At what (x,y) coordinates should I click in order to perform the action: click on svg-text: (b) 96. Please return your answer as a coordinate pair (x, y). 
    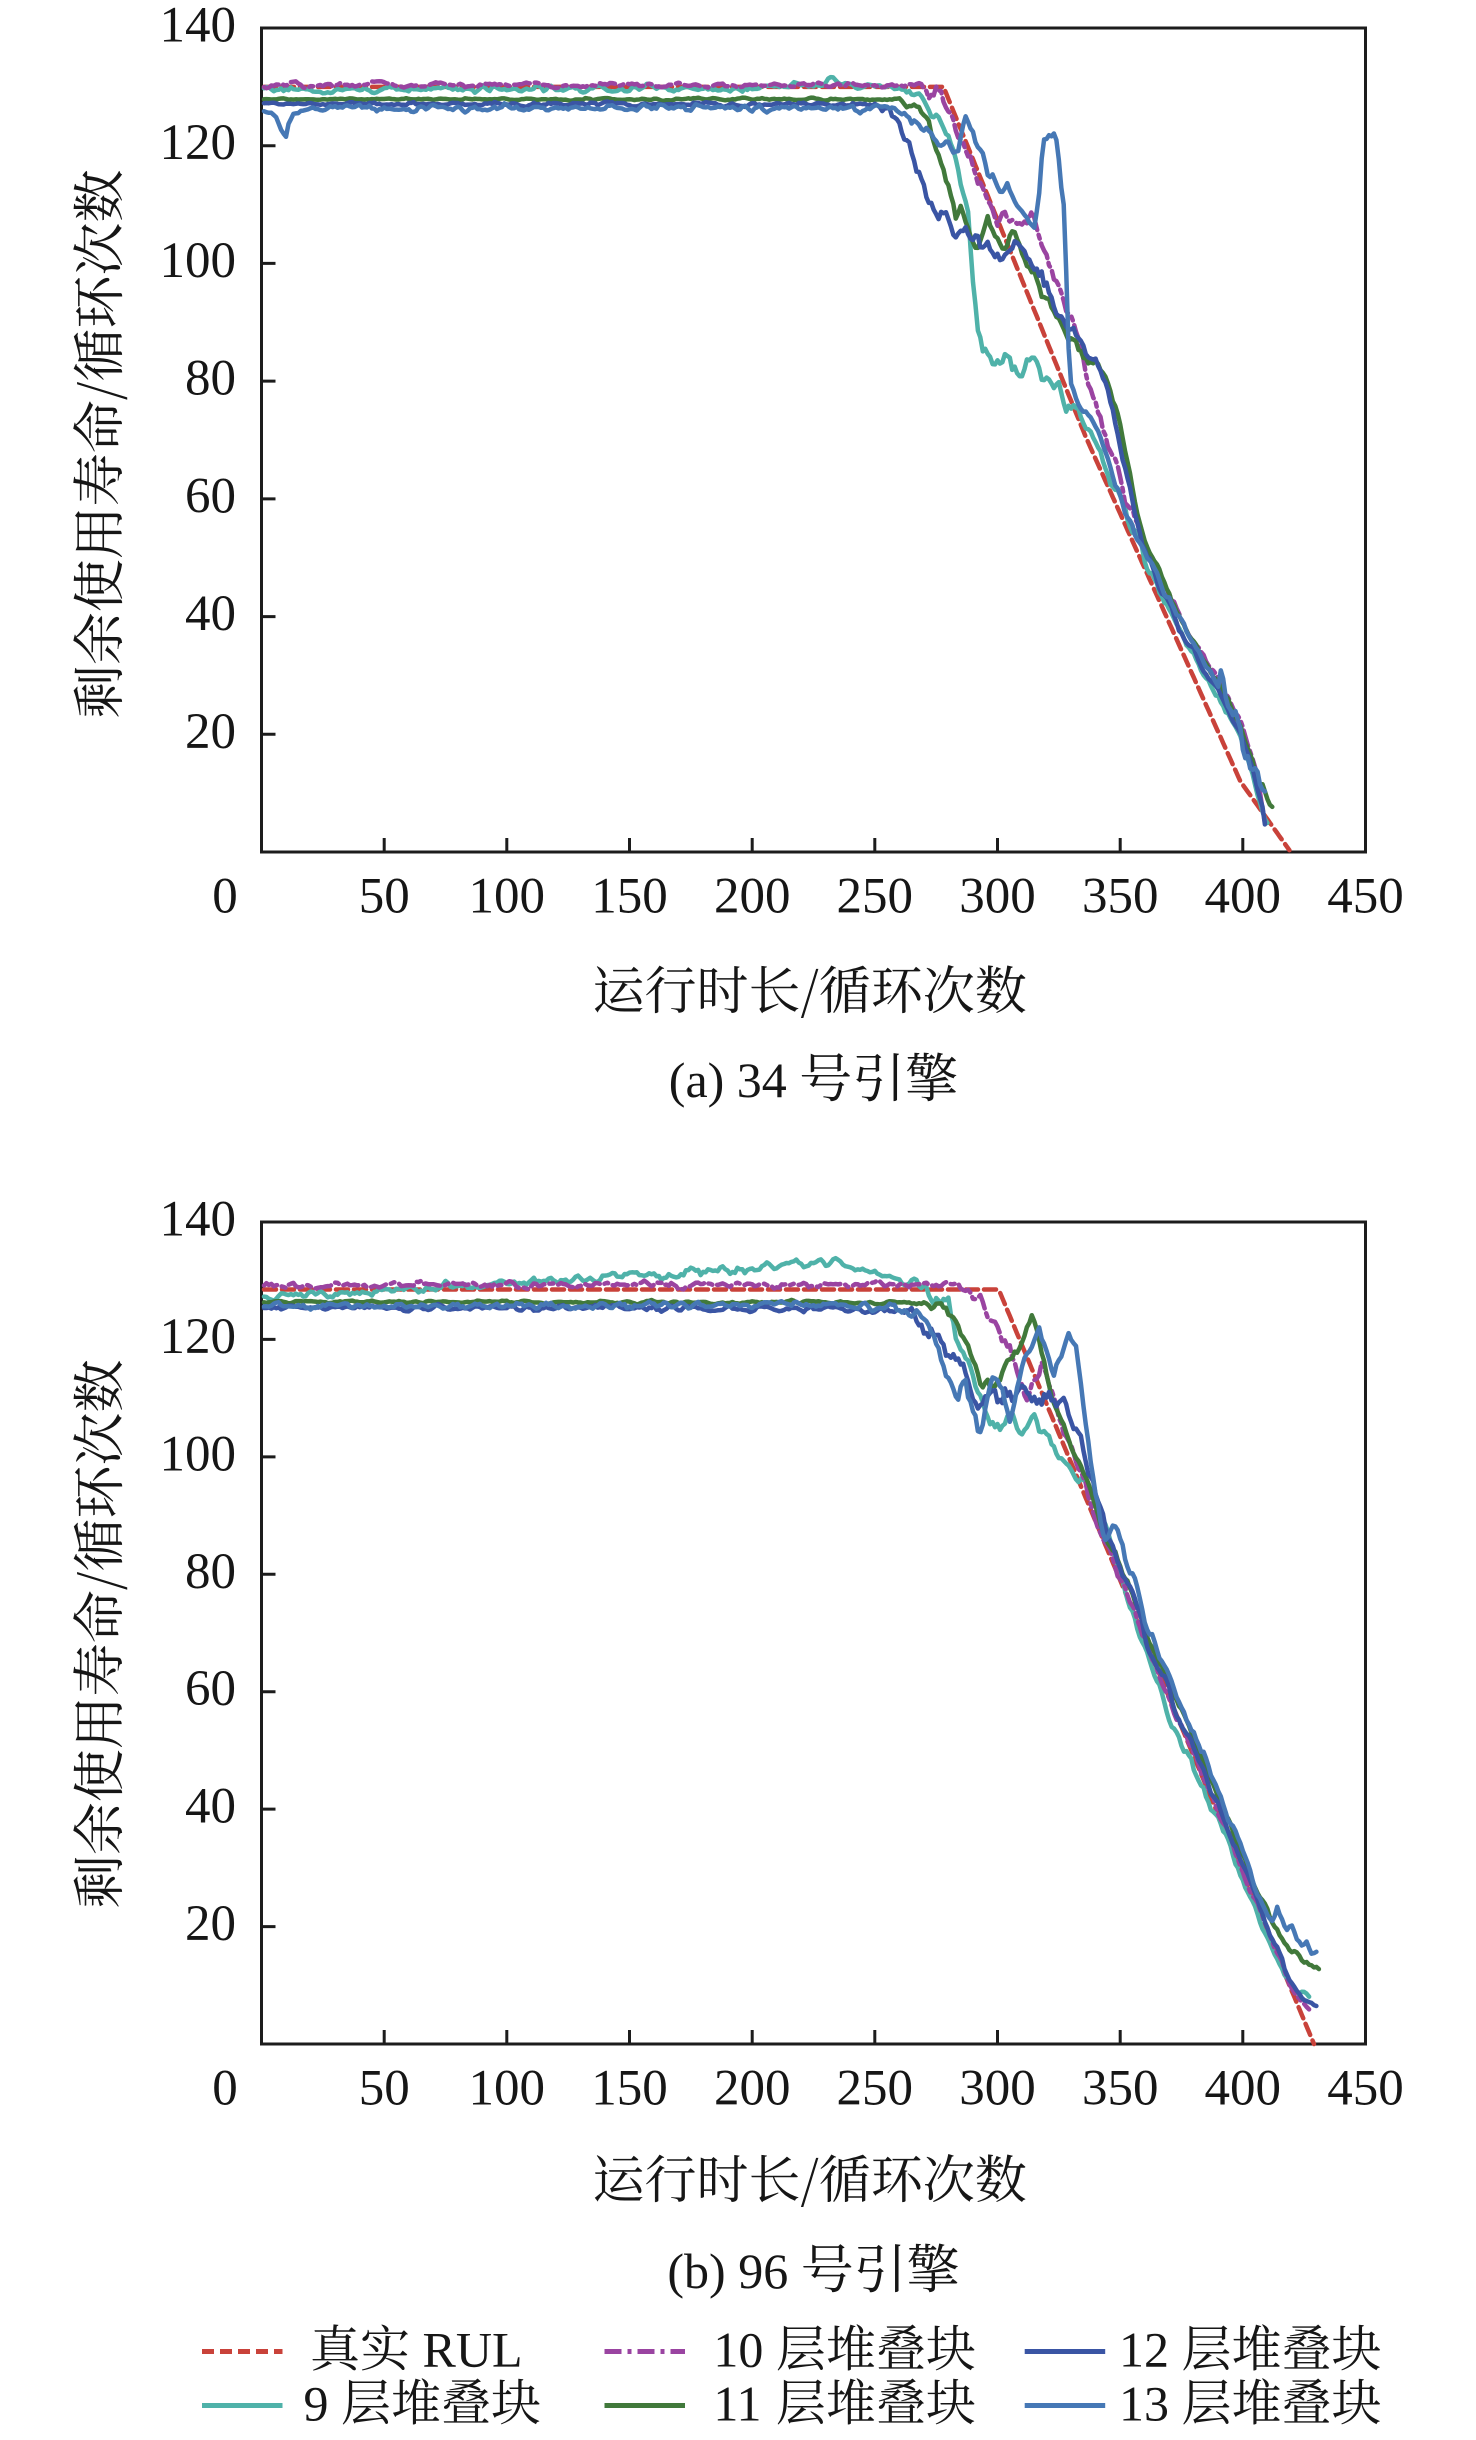
    Looking at the image, I should click on (727, 2271).